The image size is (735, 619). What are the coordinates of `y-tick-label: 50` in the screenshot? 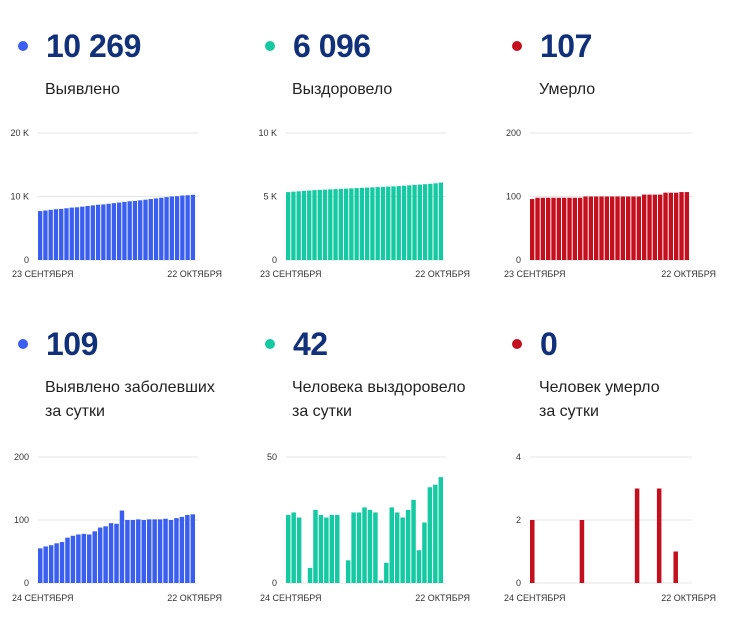 It's located at (272, 457).